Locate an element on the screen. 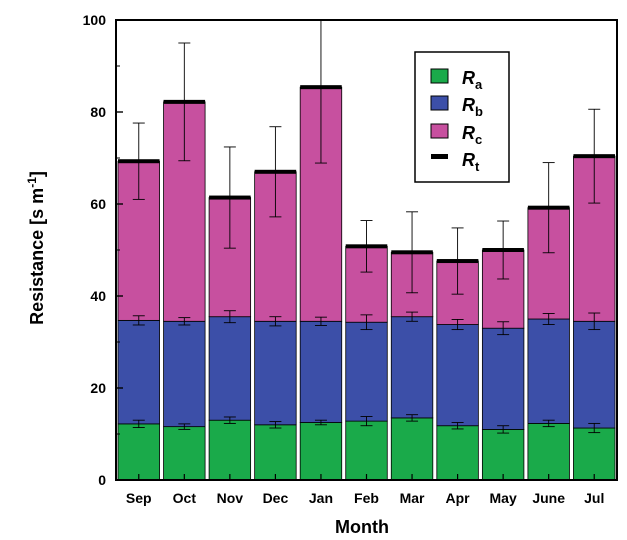 This screenshot has width=627, height=540. legend-label-ra-main: R is located at coordinates (468, 78).